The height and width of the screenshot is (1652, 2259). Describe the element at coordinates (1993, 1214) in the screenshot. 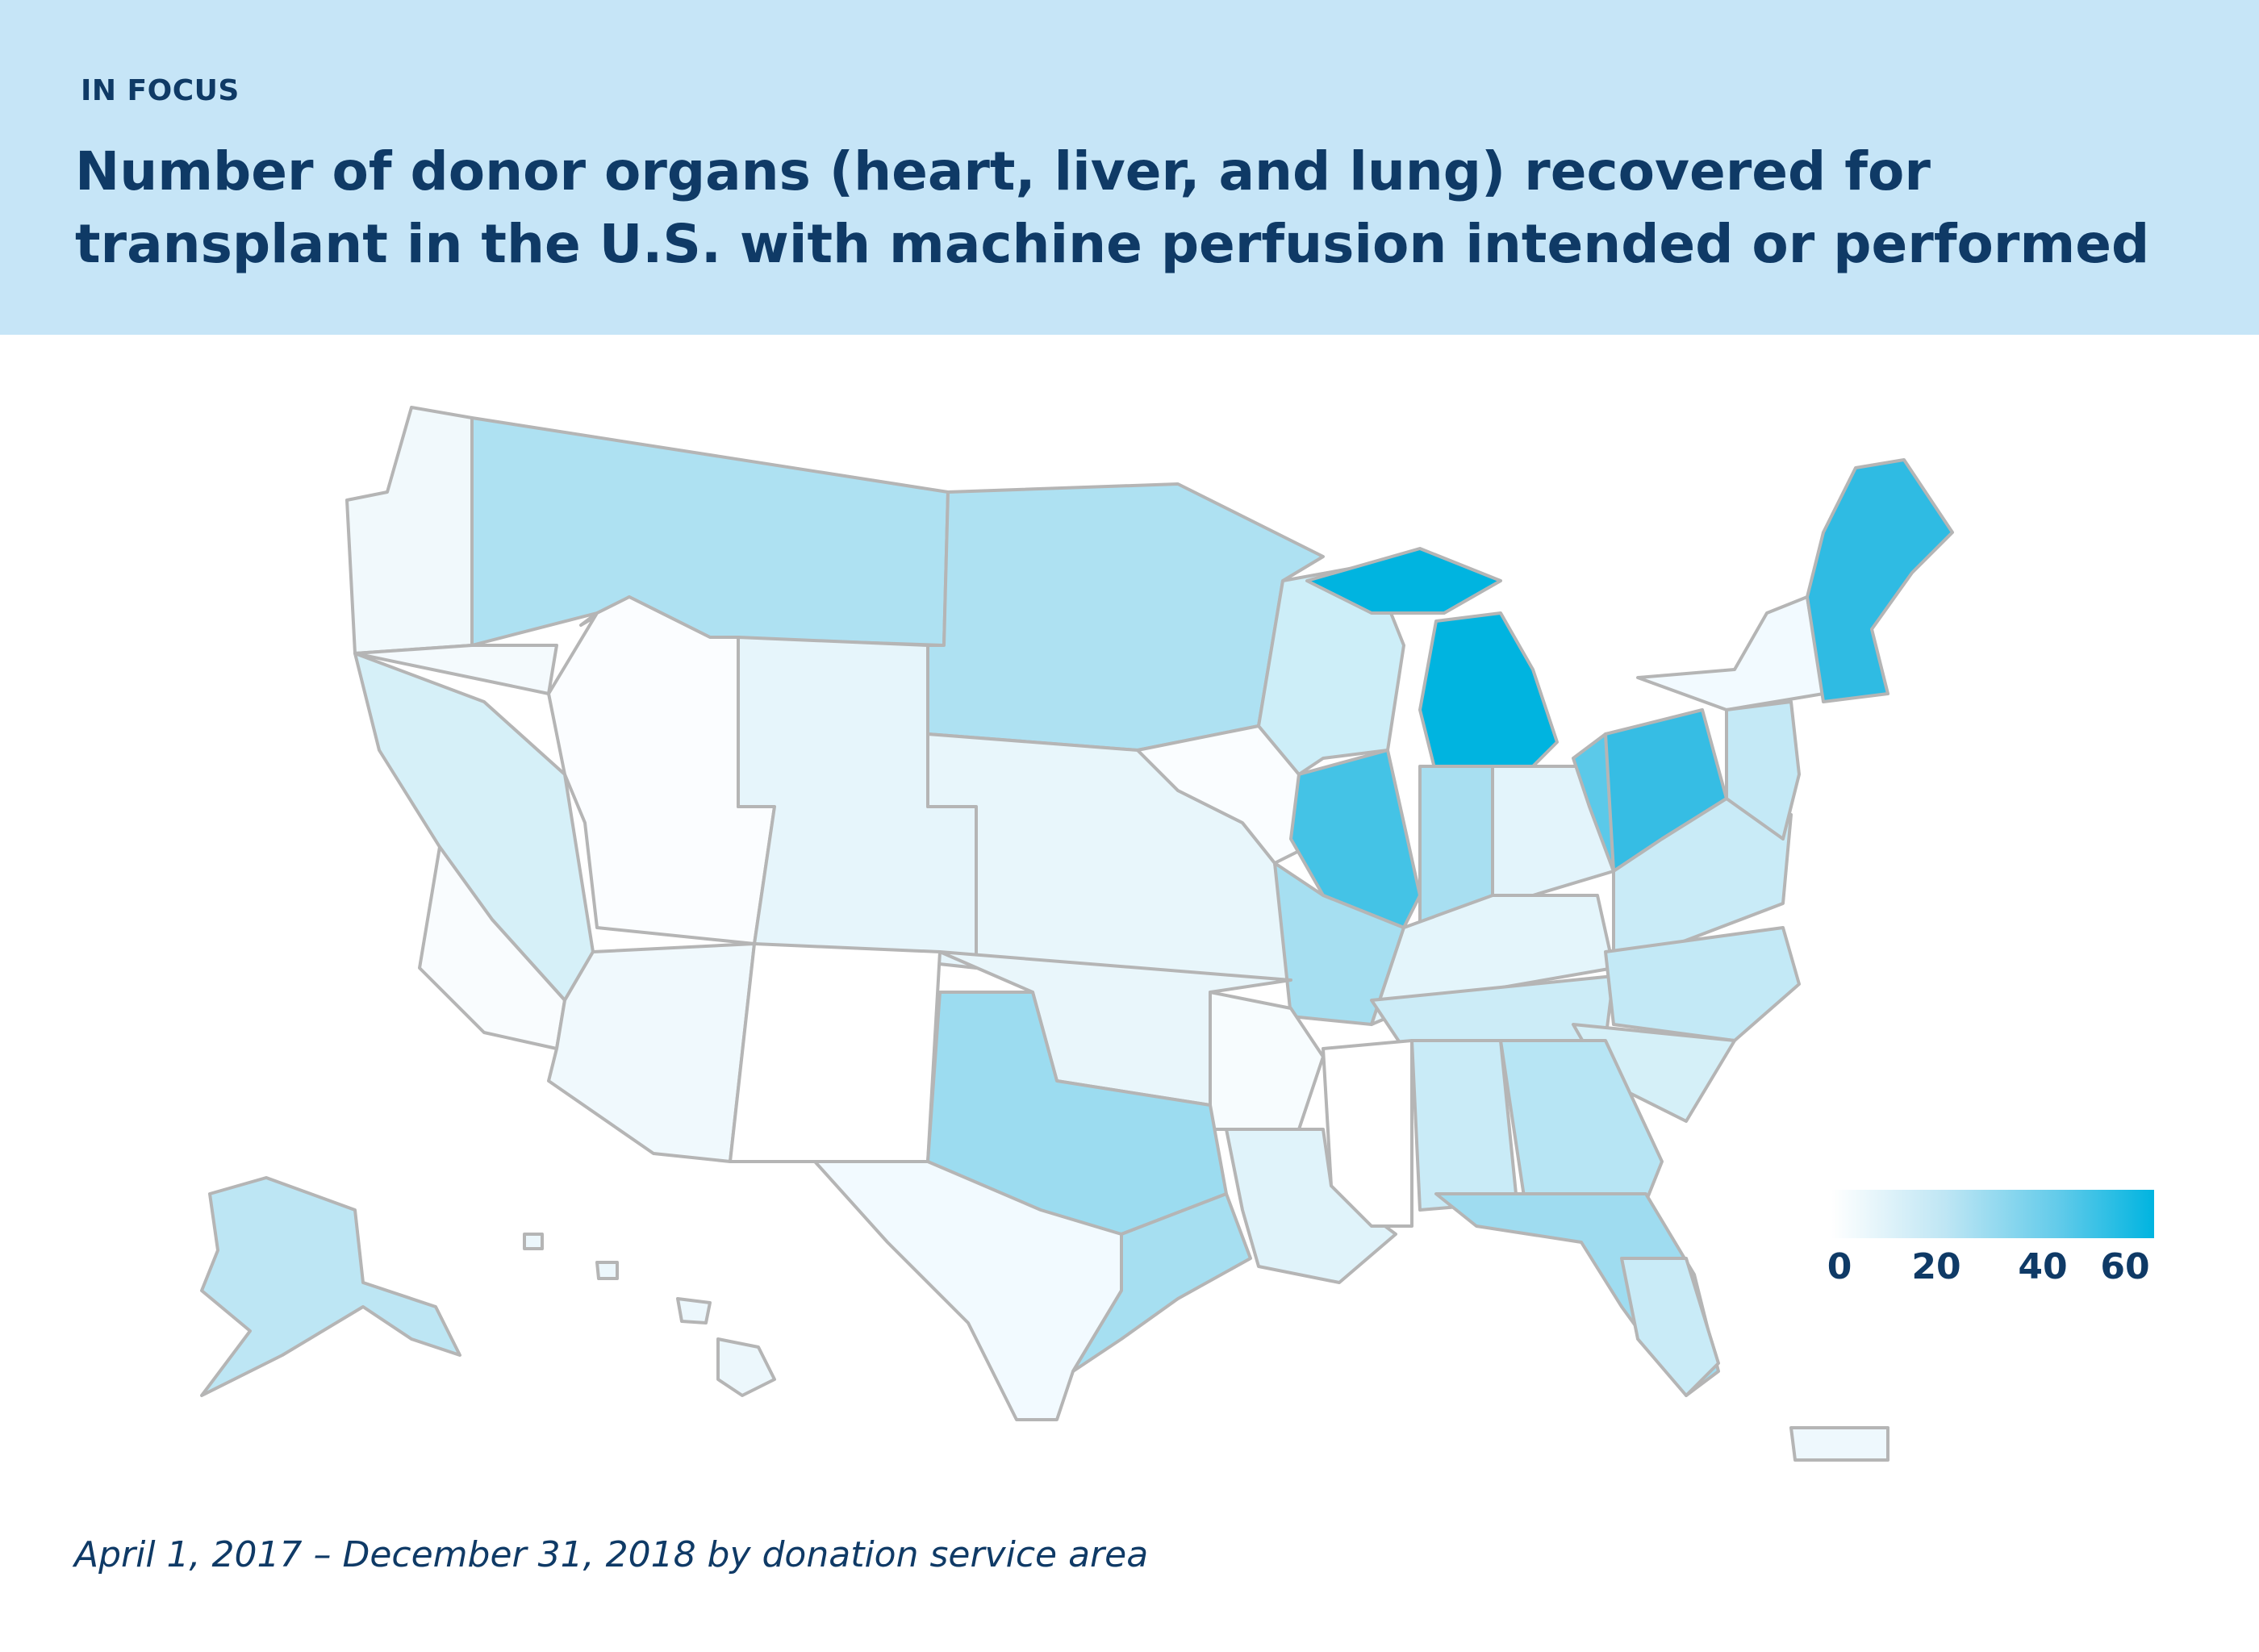

I see `legend-gradient-bar` at that location.